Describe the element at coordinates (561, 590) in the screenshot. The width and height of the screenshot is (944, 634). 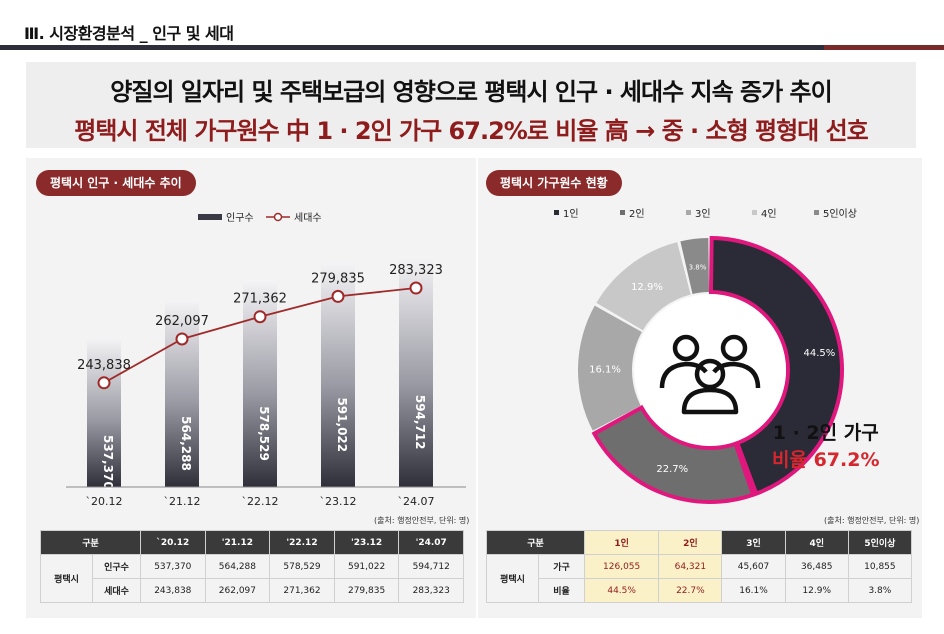
I see `table-row-label: 비율` at that location.